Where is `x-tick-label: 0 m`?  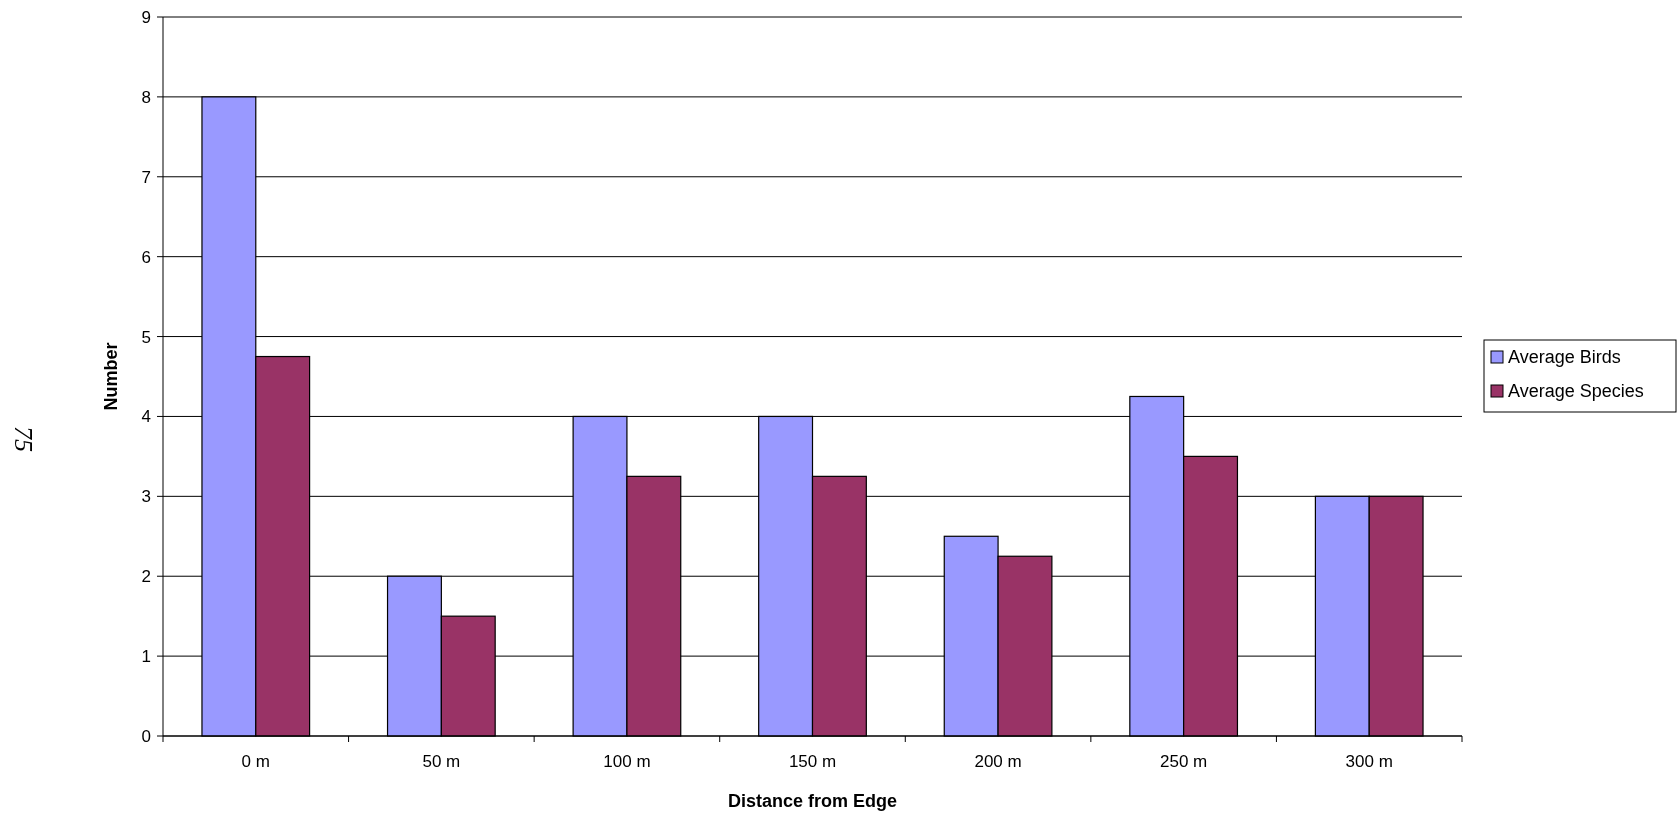
x-tick-label: 0 m is located at coordinates (255, 761).